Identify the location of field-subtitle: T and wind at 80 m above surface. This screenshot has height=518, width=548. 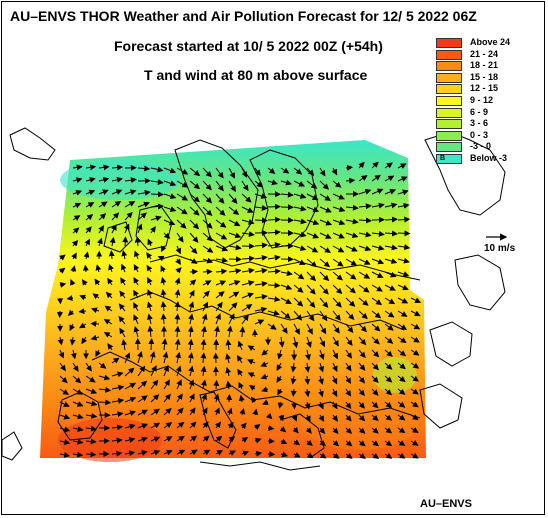
(256, 75).